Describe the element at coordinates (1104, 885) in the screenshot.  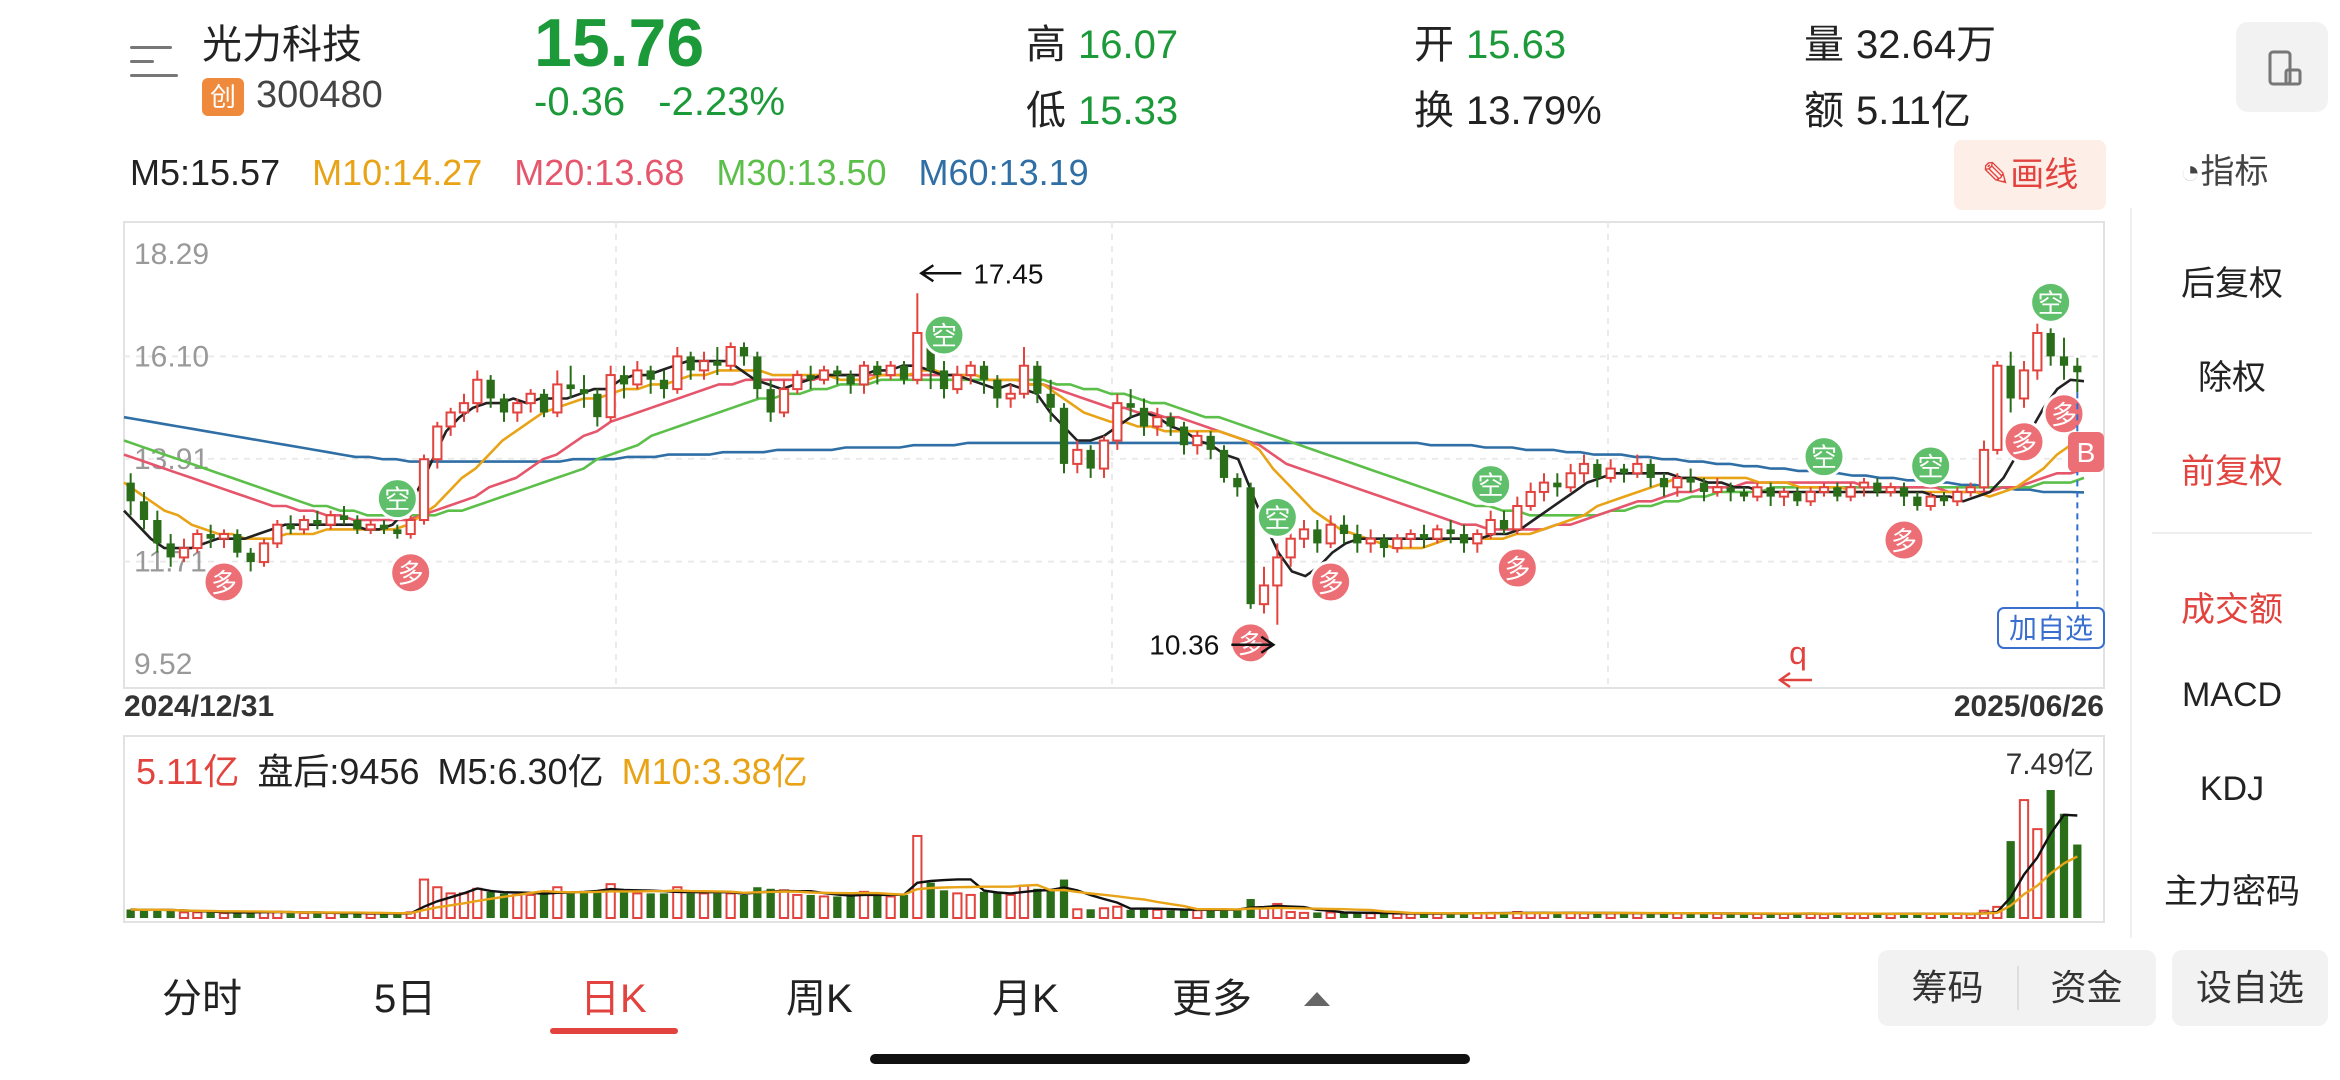
I see `volume-m10-line` at that location.